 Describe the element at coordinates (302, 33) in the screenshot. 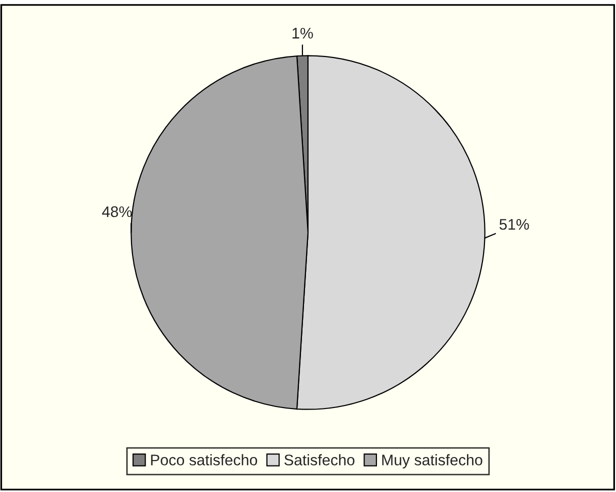

I see `data-label: 1%` at that location.